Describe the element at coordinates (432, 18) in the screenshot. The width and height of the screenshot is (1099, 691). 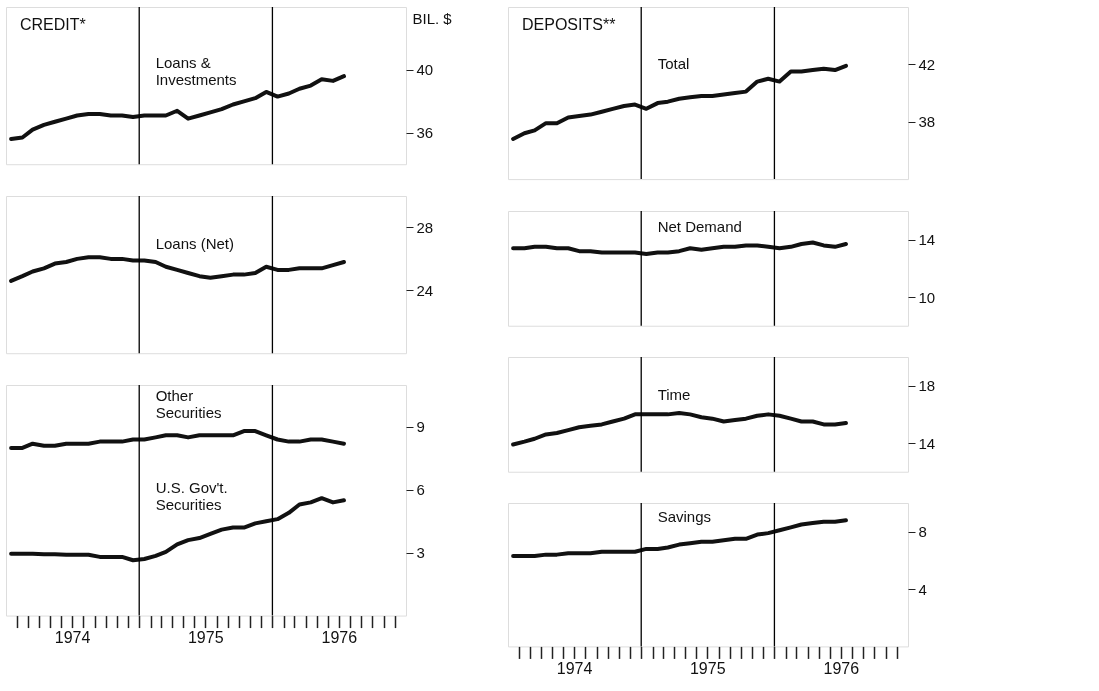
I see `y-axis-title: BIL. $` at that location.